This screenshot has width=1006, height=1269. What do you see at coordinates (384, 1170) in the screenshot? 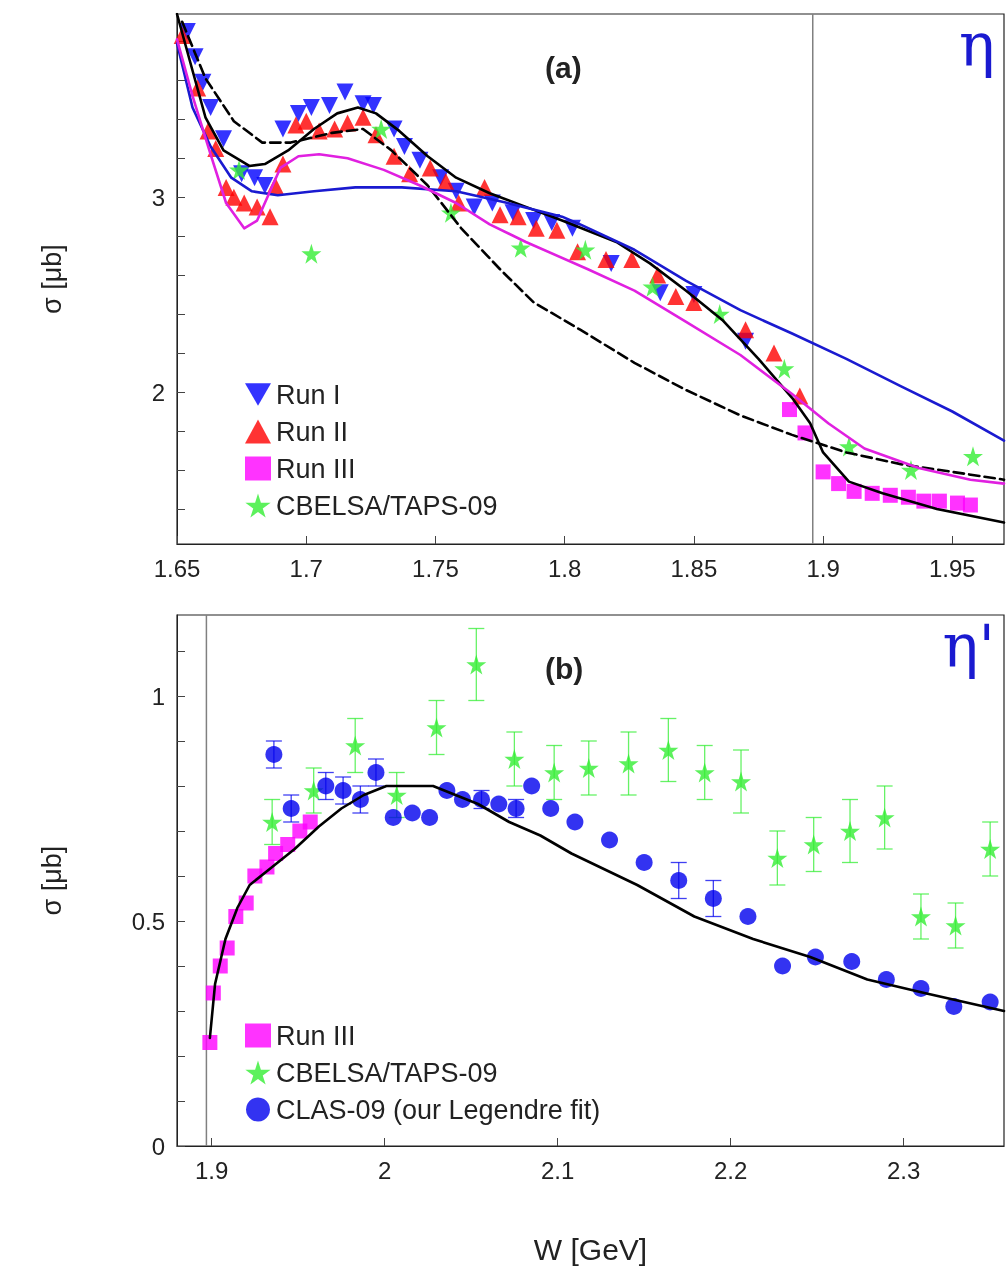
I see `x-tick-label: 2` at bounding box center [384, 1170].